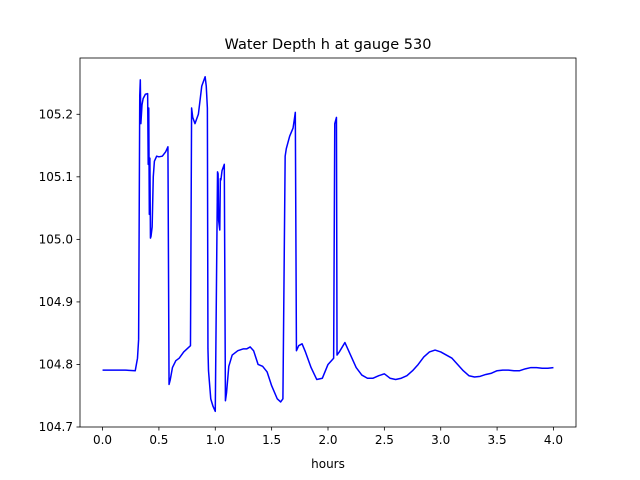 This screenshot has width=640, height=480. What do you see at coordinates (271, 440) in the screenshot?
I see `x-tick-label: 1.5` at bounding box center [271, 440].